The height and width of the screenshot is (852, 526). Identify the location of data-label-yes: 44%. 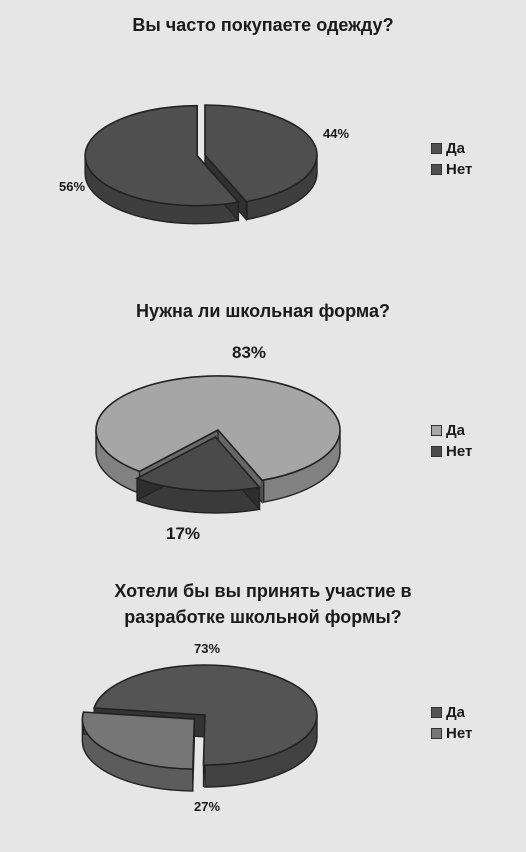
(336, 133).